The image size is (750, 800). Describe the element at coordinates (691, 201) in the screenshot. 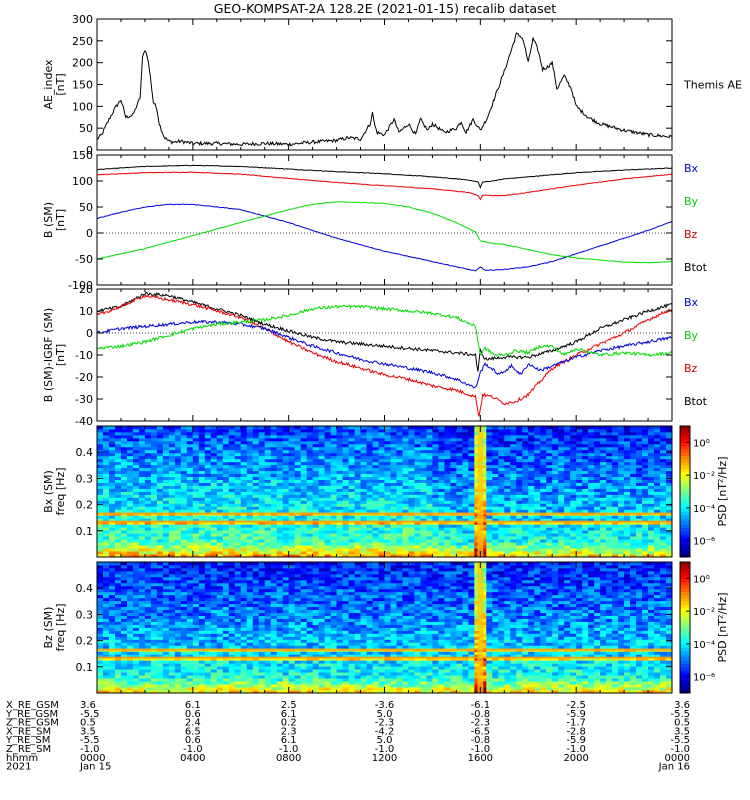

I see `legend-label: By` at that location.